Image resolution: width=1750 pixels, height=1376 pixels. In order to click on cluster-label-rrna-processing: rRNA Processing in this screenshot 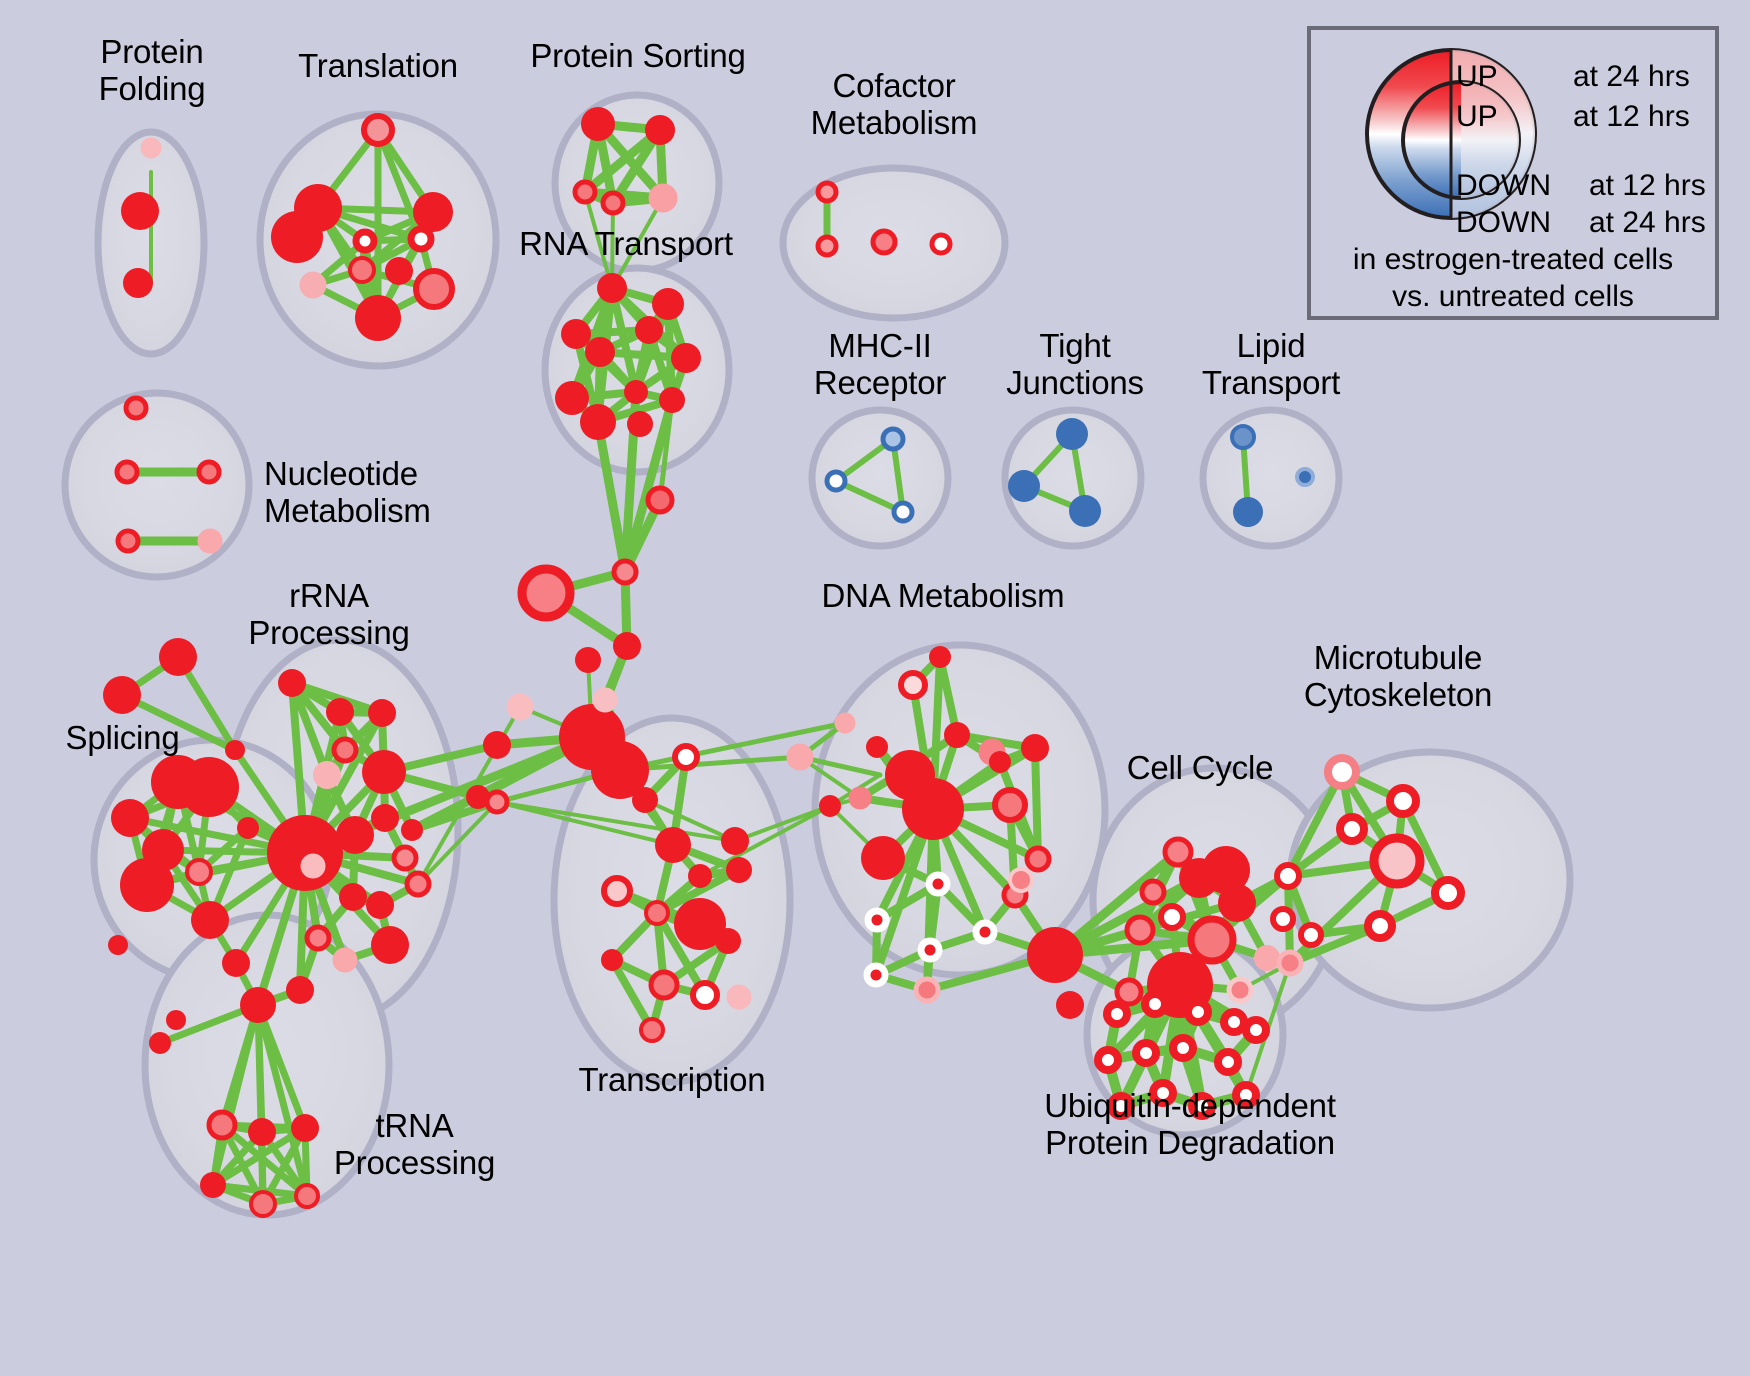, I will do `click(329, 614)`.